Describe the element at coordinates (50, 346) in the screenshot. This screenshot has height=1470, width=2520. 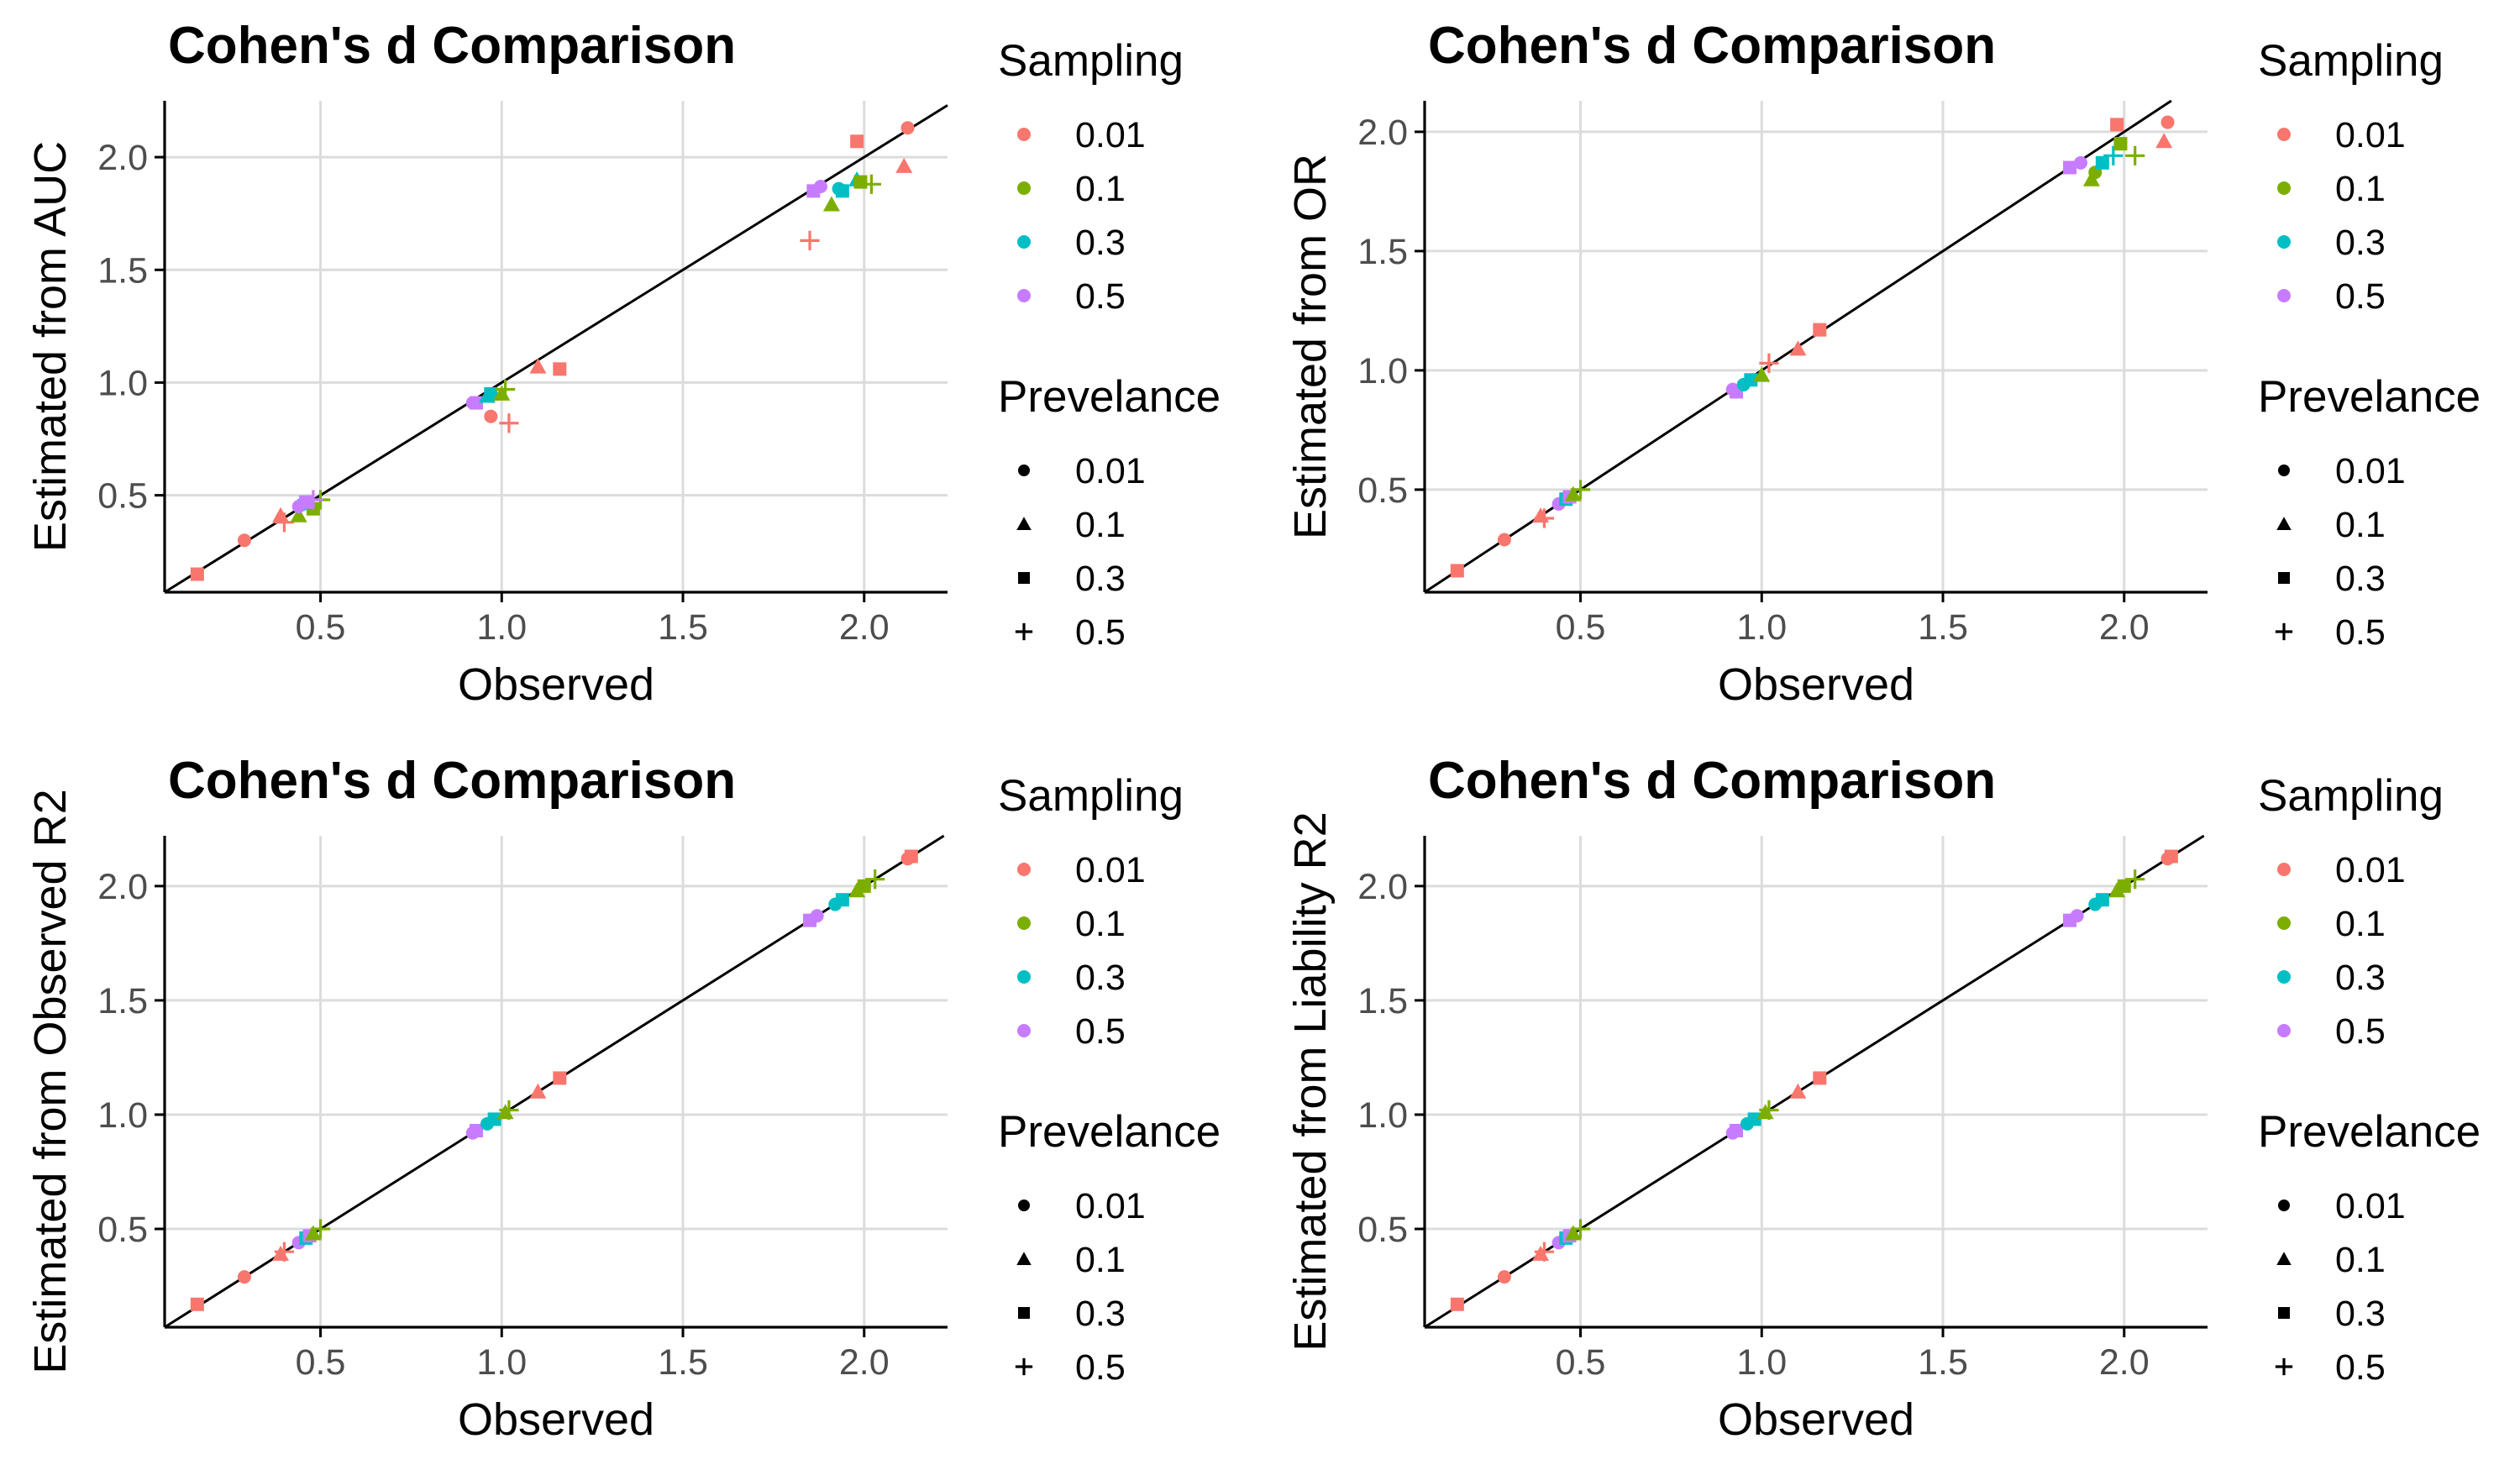
I see `y-axis-label: Estimated from AUC` at that location.